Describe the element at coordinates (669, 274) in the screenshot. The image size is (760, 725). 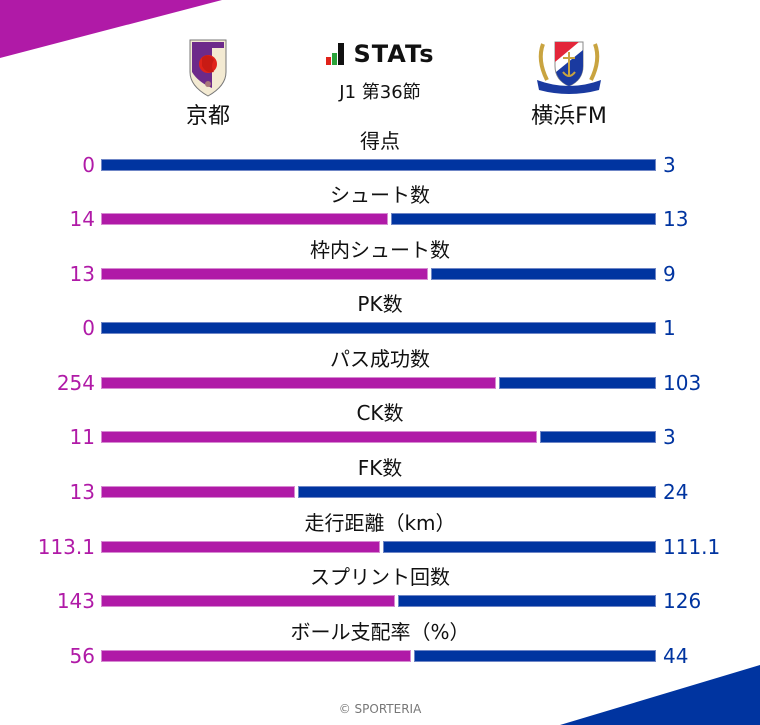
I see `away-value: 9` at that location.